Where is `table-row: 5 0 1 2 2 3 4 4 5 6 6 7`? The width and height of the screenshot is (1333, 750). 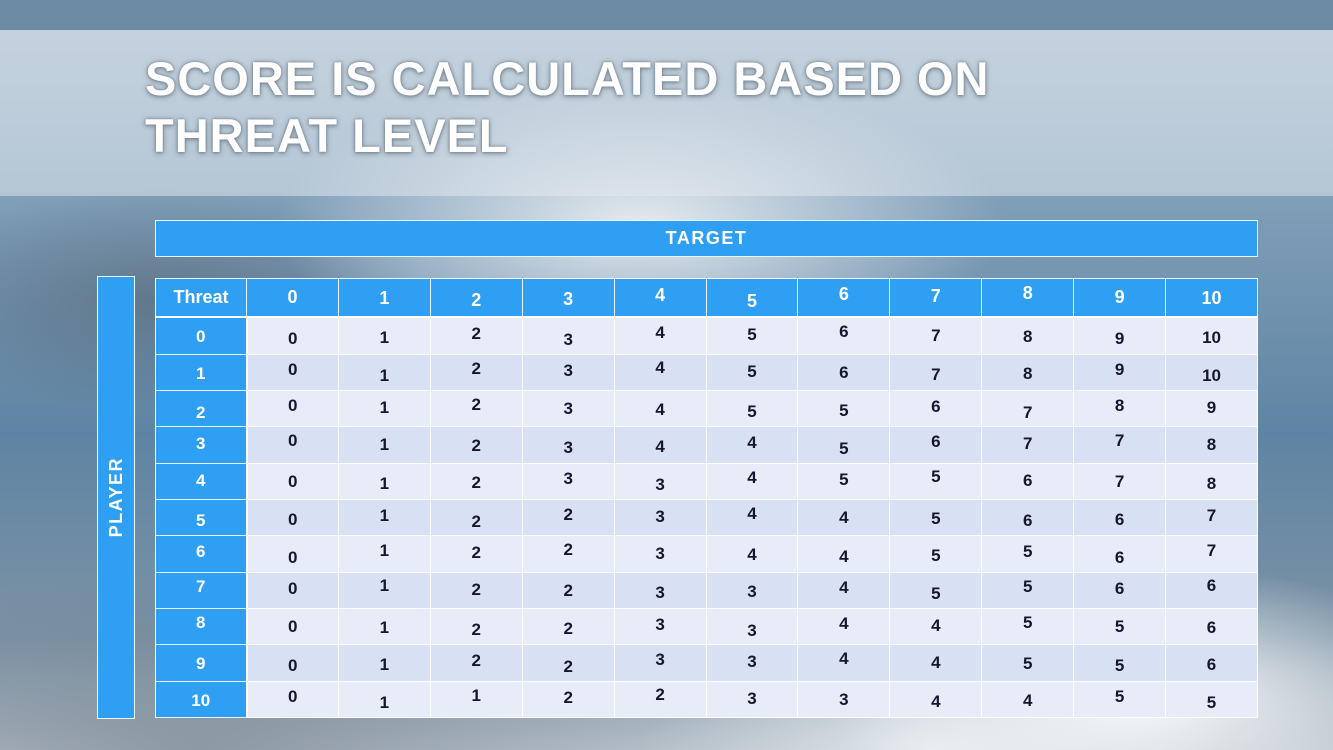 table-row: 5 0 1 2 2 3 4 4 5 6 6 7 is located at coordinates (706, 517).